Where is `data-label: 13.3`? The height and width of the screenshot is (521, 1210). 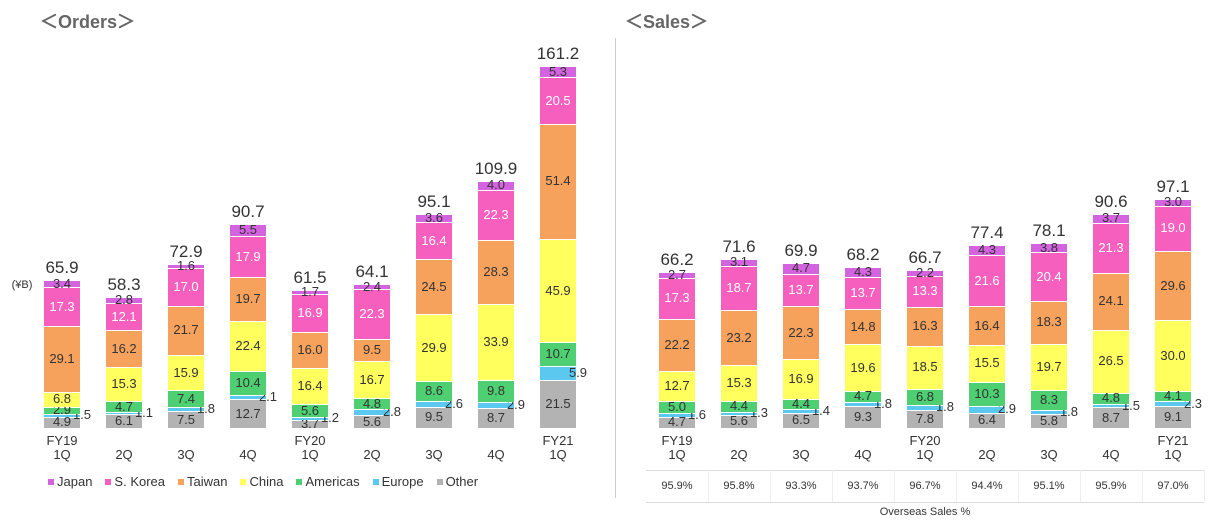 data-label: 13.3 is located at coordinates (925, 291).